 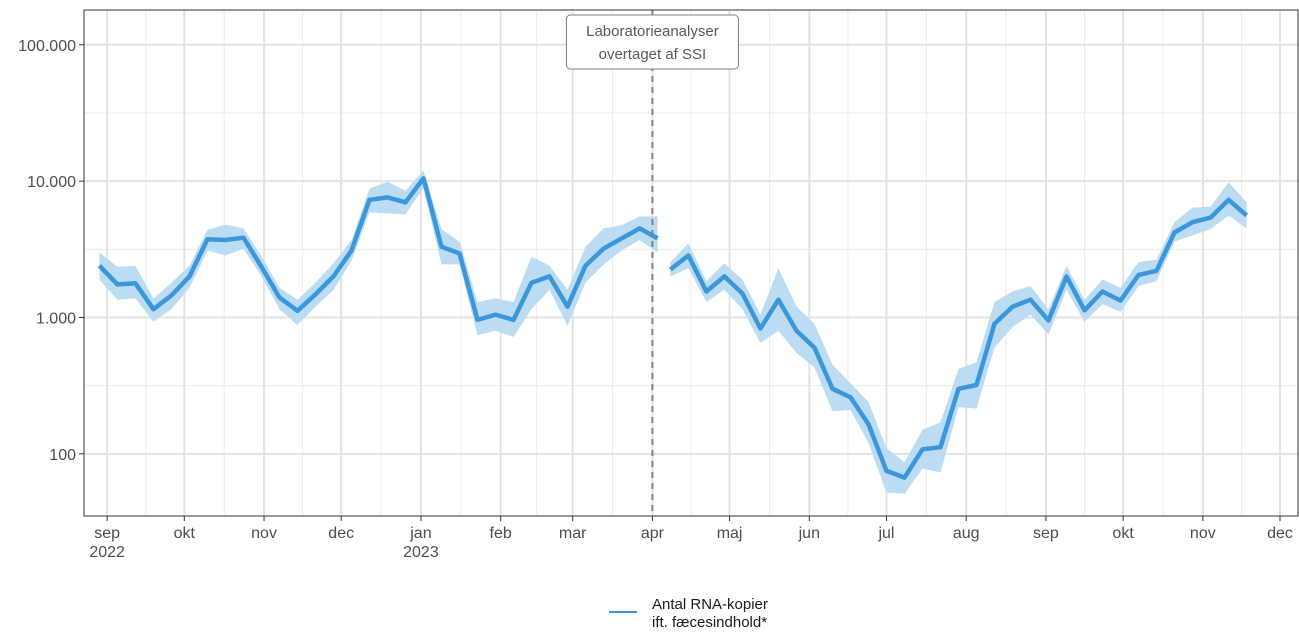 What do you see at coordinates (709, 622) in the screenshot?
I see `legend-label: ift. fæcesindhold*` at bounding box center [709, 622].